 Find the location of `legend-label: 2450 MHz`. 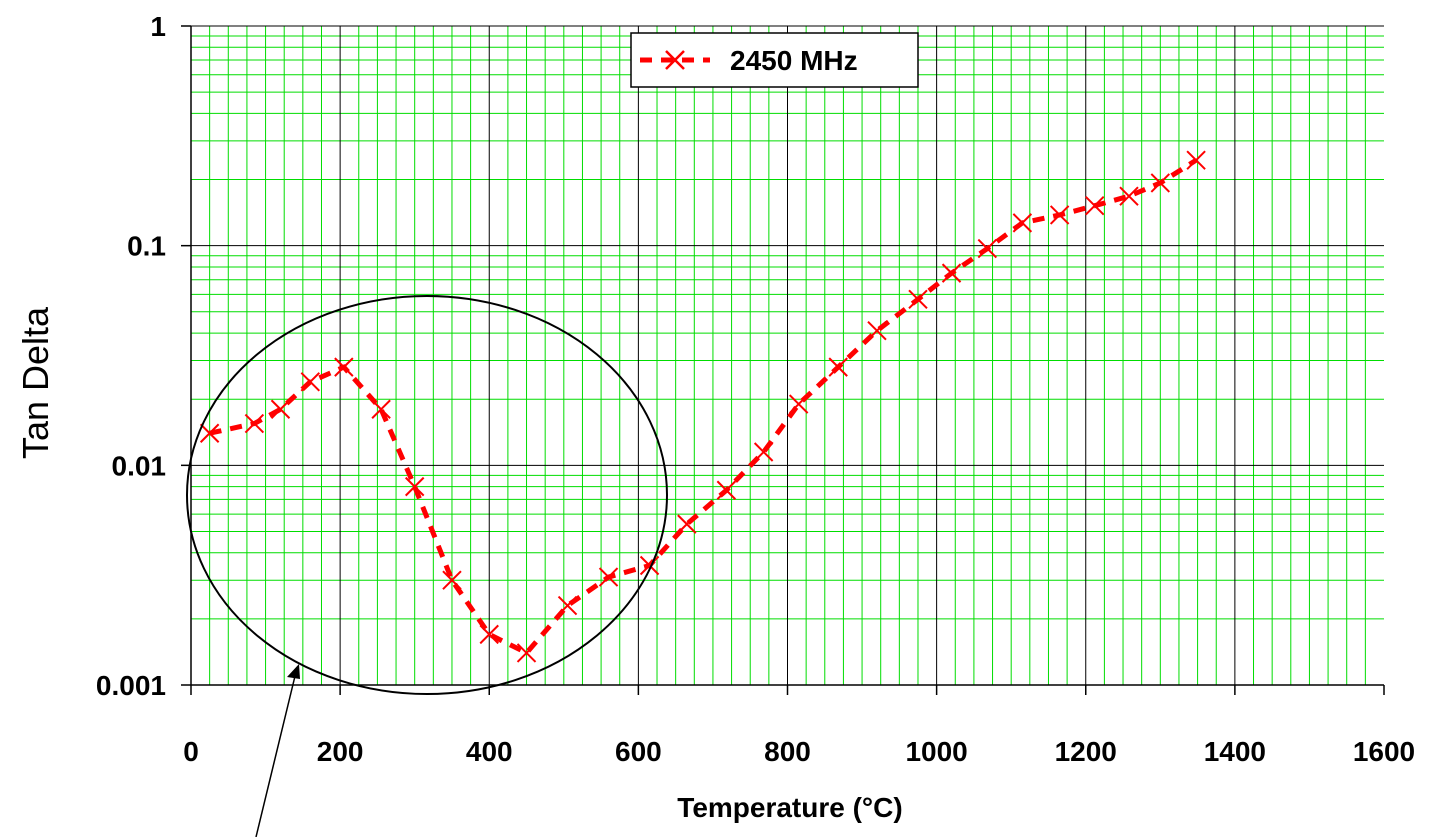

legend-label: 2450 MHz is located at coordinates (794, 60).